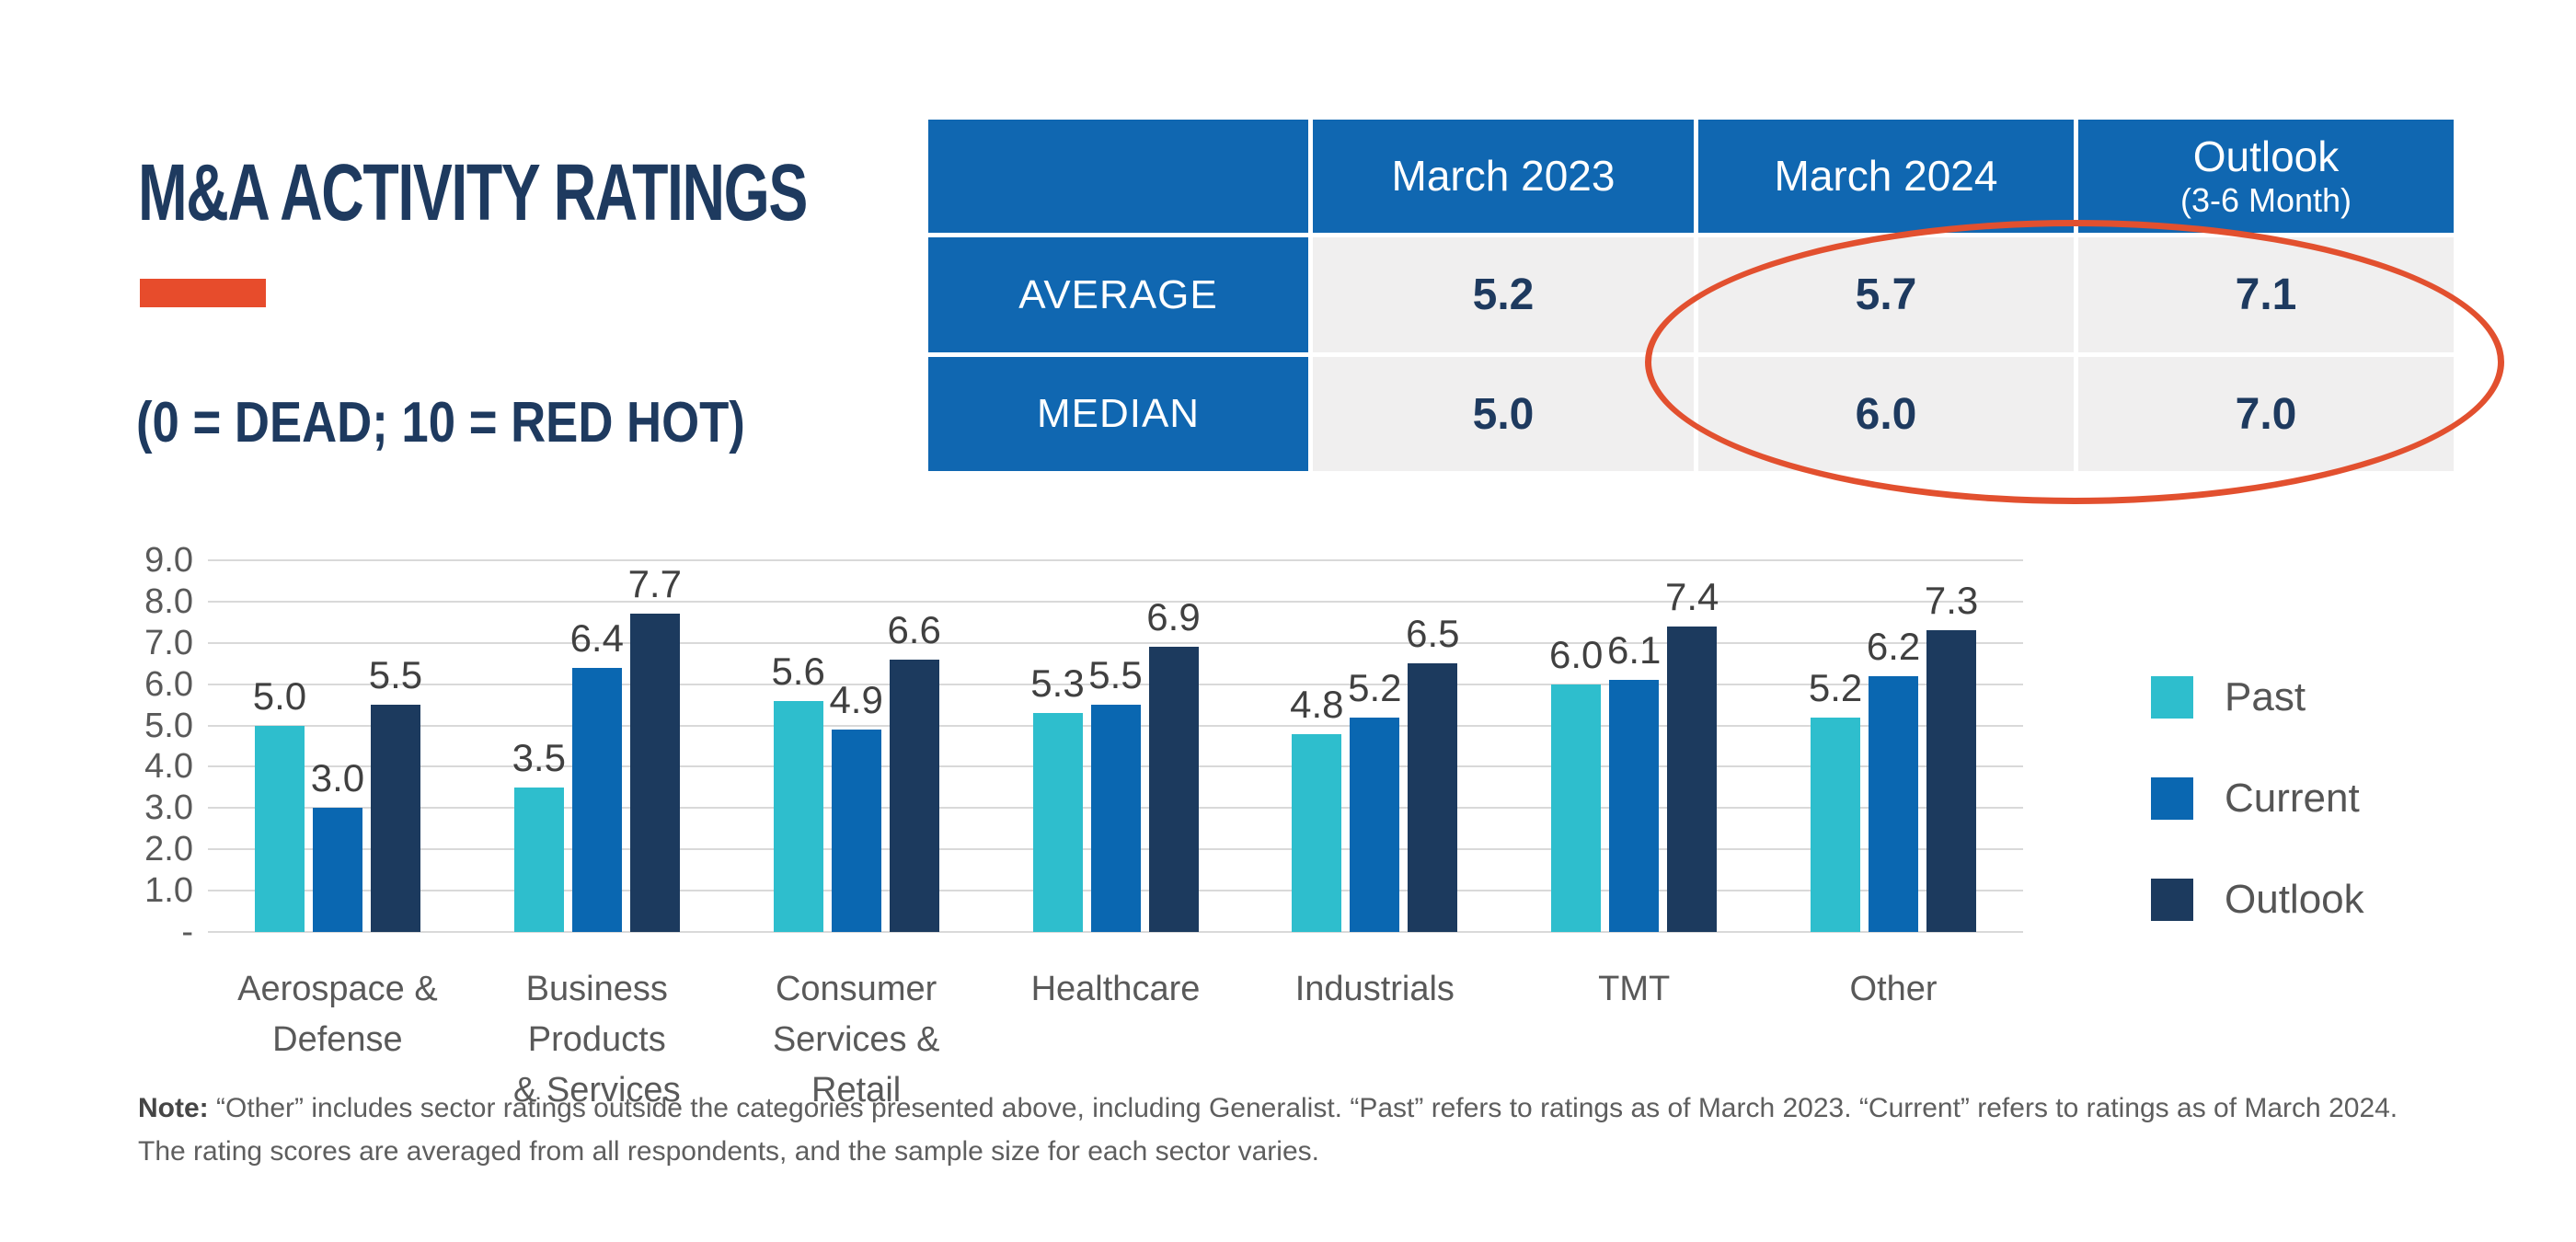 The width and height of the screenshot is (2576, 1242). I want to click on rating-scale-subtitle: (0 = DEAD; 10 = RED HOT), so click(440, 422).